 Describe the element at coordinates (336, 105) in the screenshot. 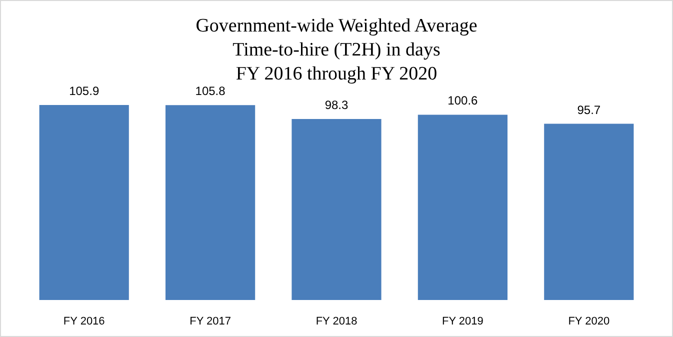

I see `data-label: 98.3` at that location.